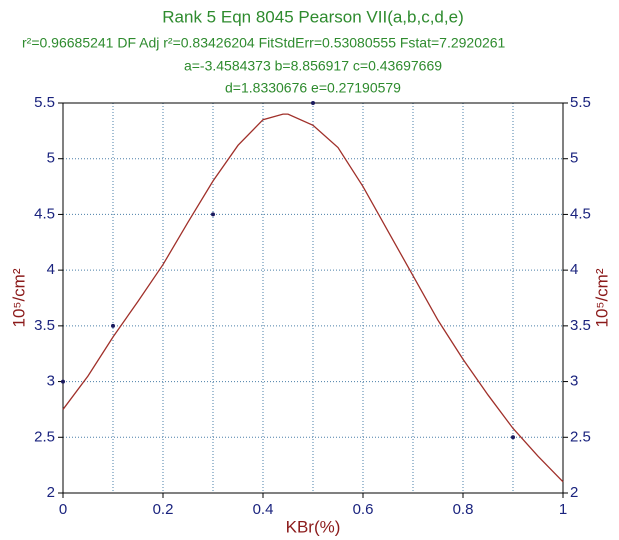 The width and height of the screenshot is (619, 540). I want to click on y2-tick-label: 2.5, so click(580, 436).